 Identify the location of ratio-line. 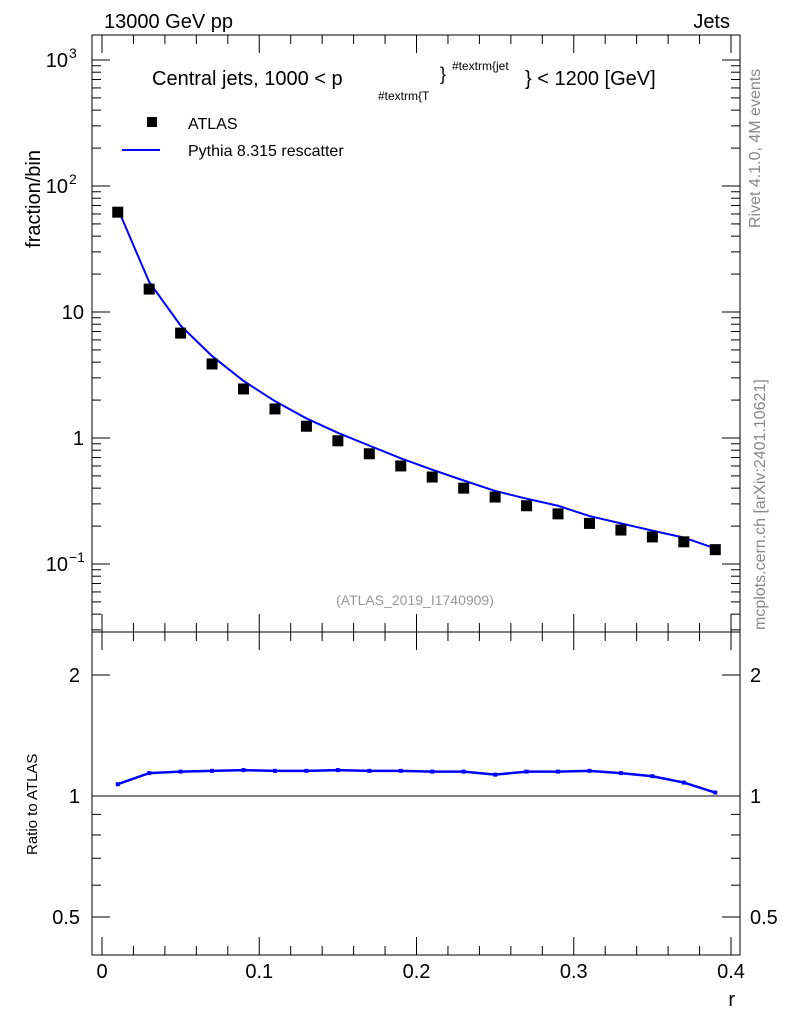
(416, 781).